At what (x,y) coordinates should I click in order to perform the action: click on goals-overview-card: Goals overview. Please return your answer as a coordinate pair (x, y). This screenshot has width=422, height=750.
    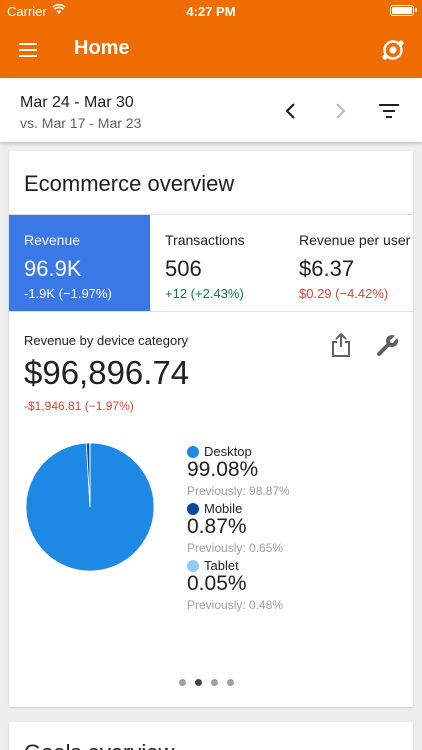
    Looking at the image, I should click on (211, 736).